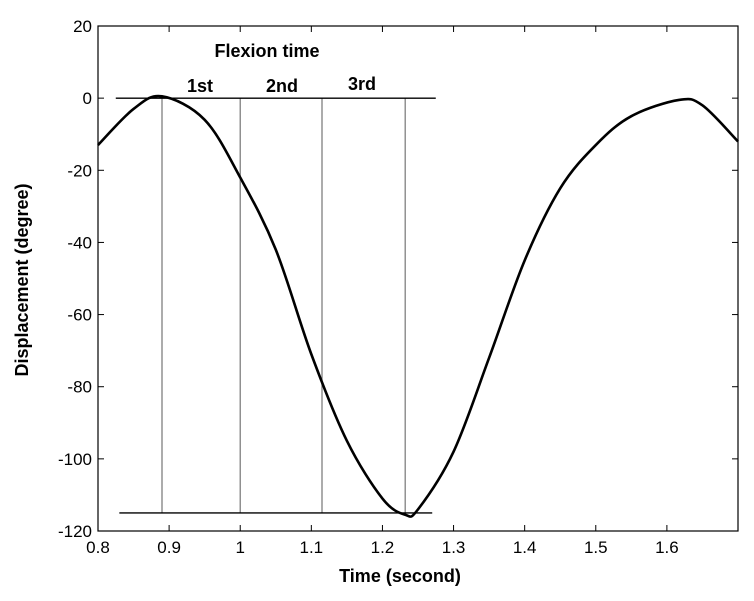  I want to click on y-tick-label: -20, so click(79, 170).